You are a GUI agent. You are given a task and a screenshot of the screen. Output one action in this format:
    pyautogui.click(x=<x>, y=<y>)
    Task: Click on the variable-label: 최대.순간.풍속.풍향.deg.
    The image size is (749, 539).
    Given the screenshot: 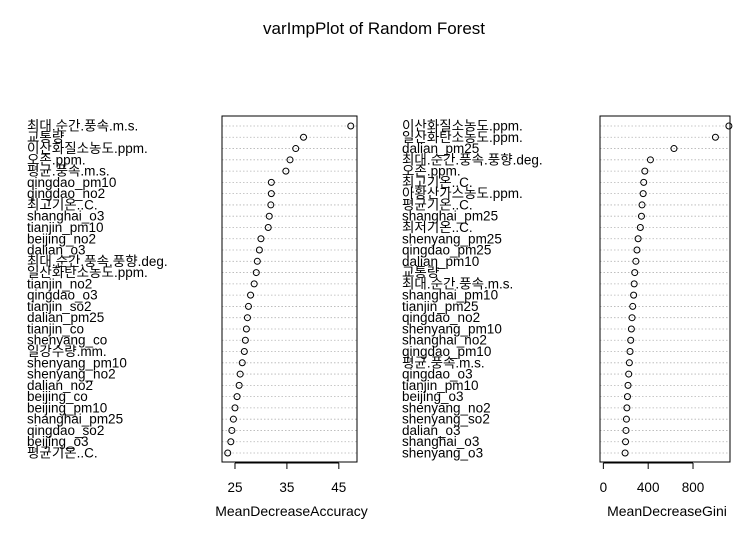 What is the action you would take?
    pyautogui.click(x=472, y=159)
    